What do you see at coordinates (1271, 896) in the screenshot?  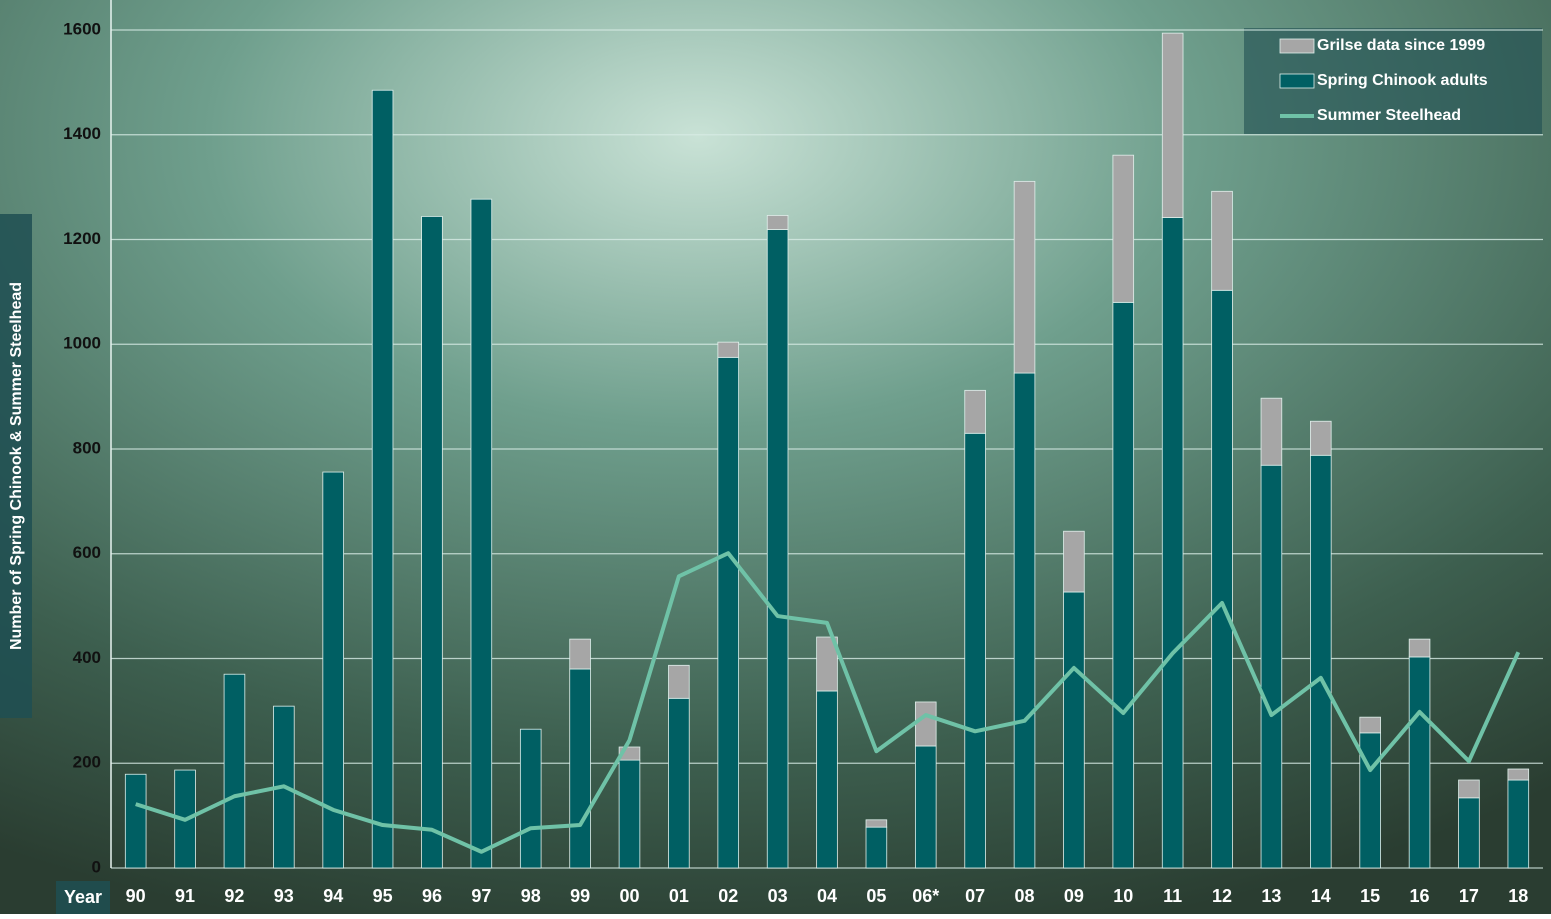 I see `x-tick-label: 13` at bounding box center [1271, 896].